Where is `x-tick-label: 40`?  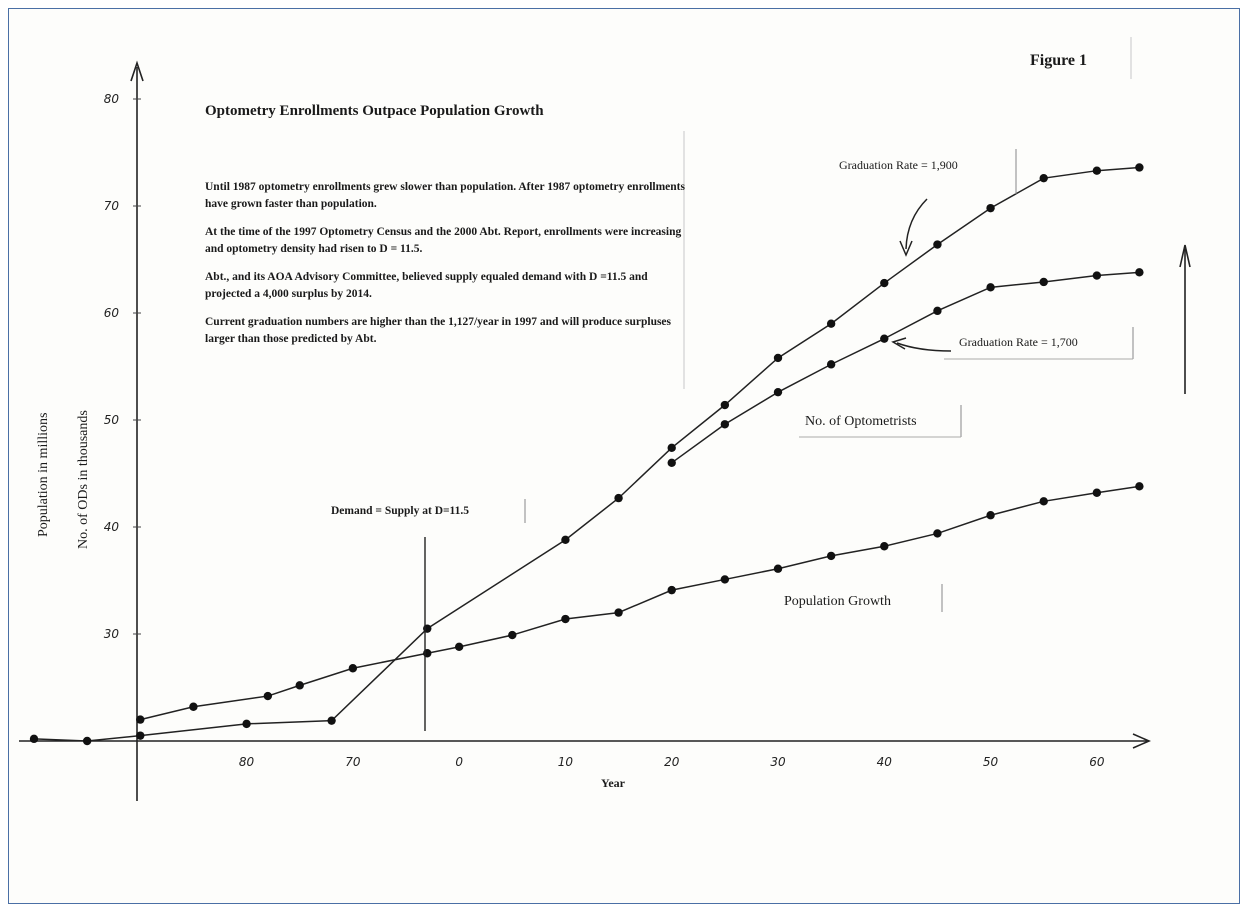
x-tick-label: 40 is located at coordinates (885, 762).